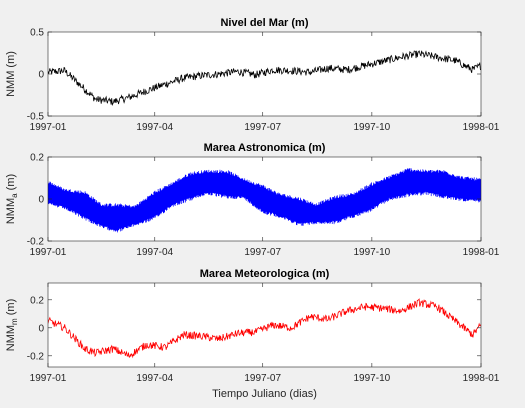  What do you see at coordinates (264, 328) in the screenshot?
I see `series-line-marea-meteorologica` at bounding box center [264, 328].